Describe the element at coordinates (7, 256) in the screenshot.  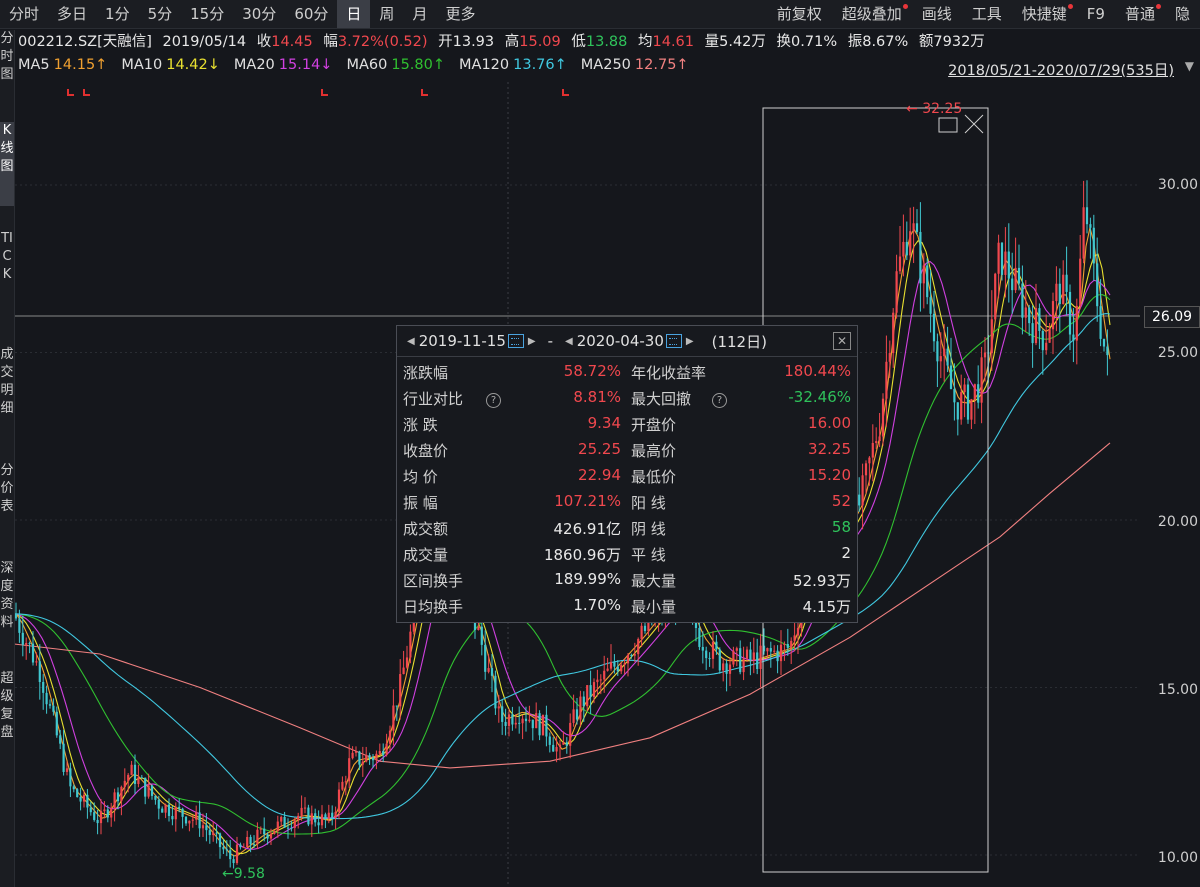
I see `side-nav-item: TICK` at that location.